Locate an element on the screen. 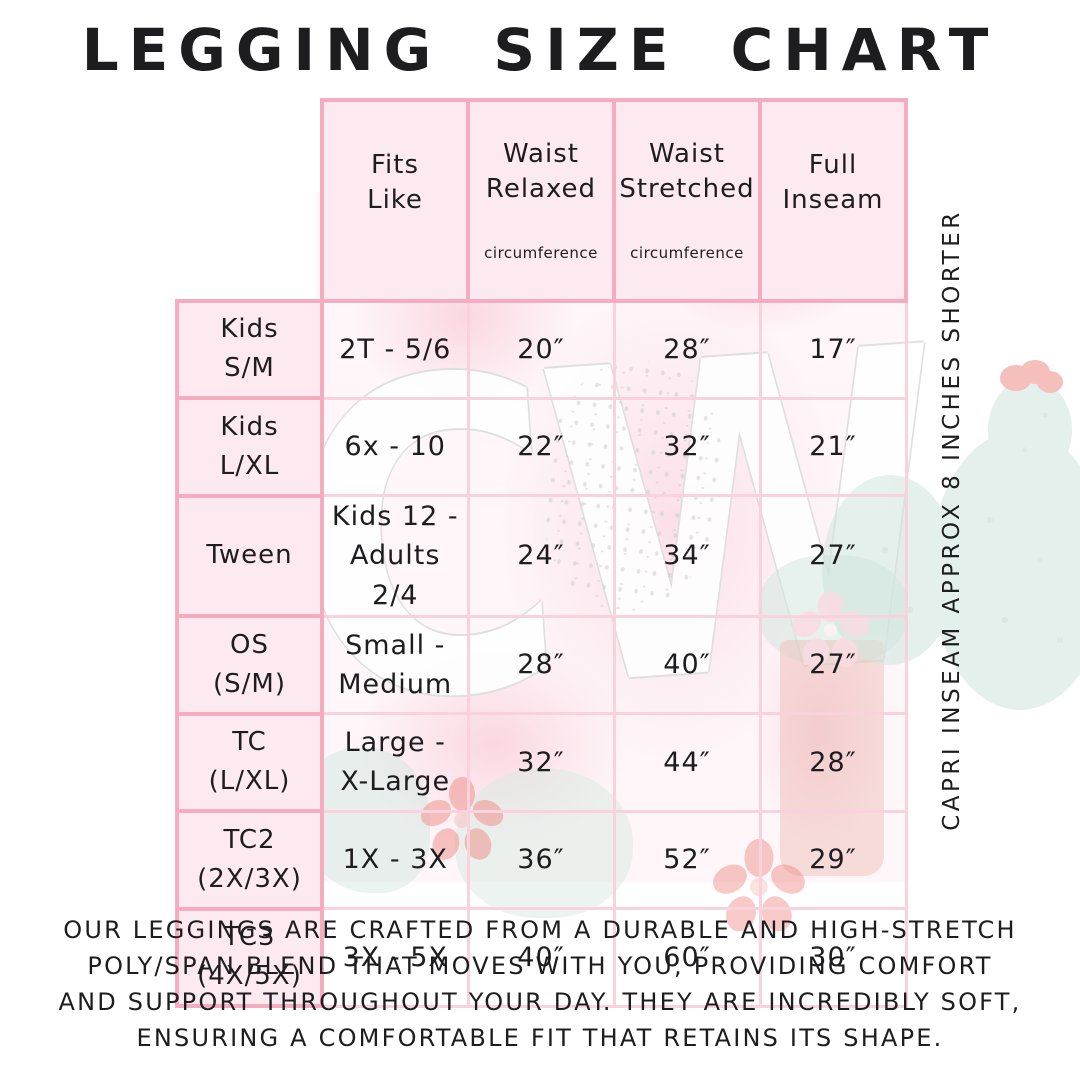  waist-relaxed-cell: 22″ is located at coordinates (541, 447).